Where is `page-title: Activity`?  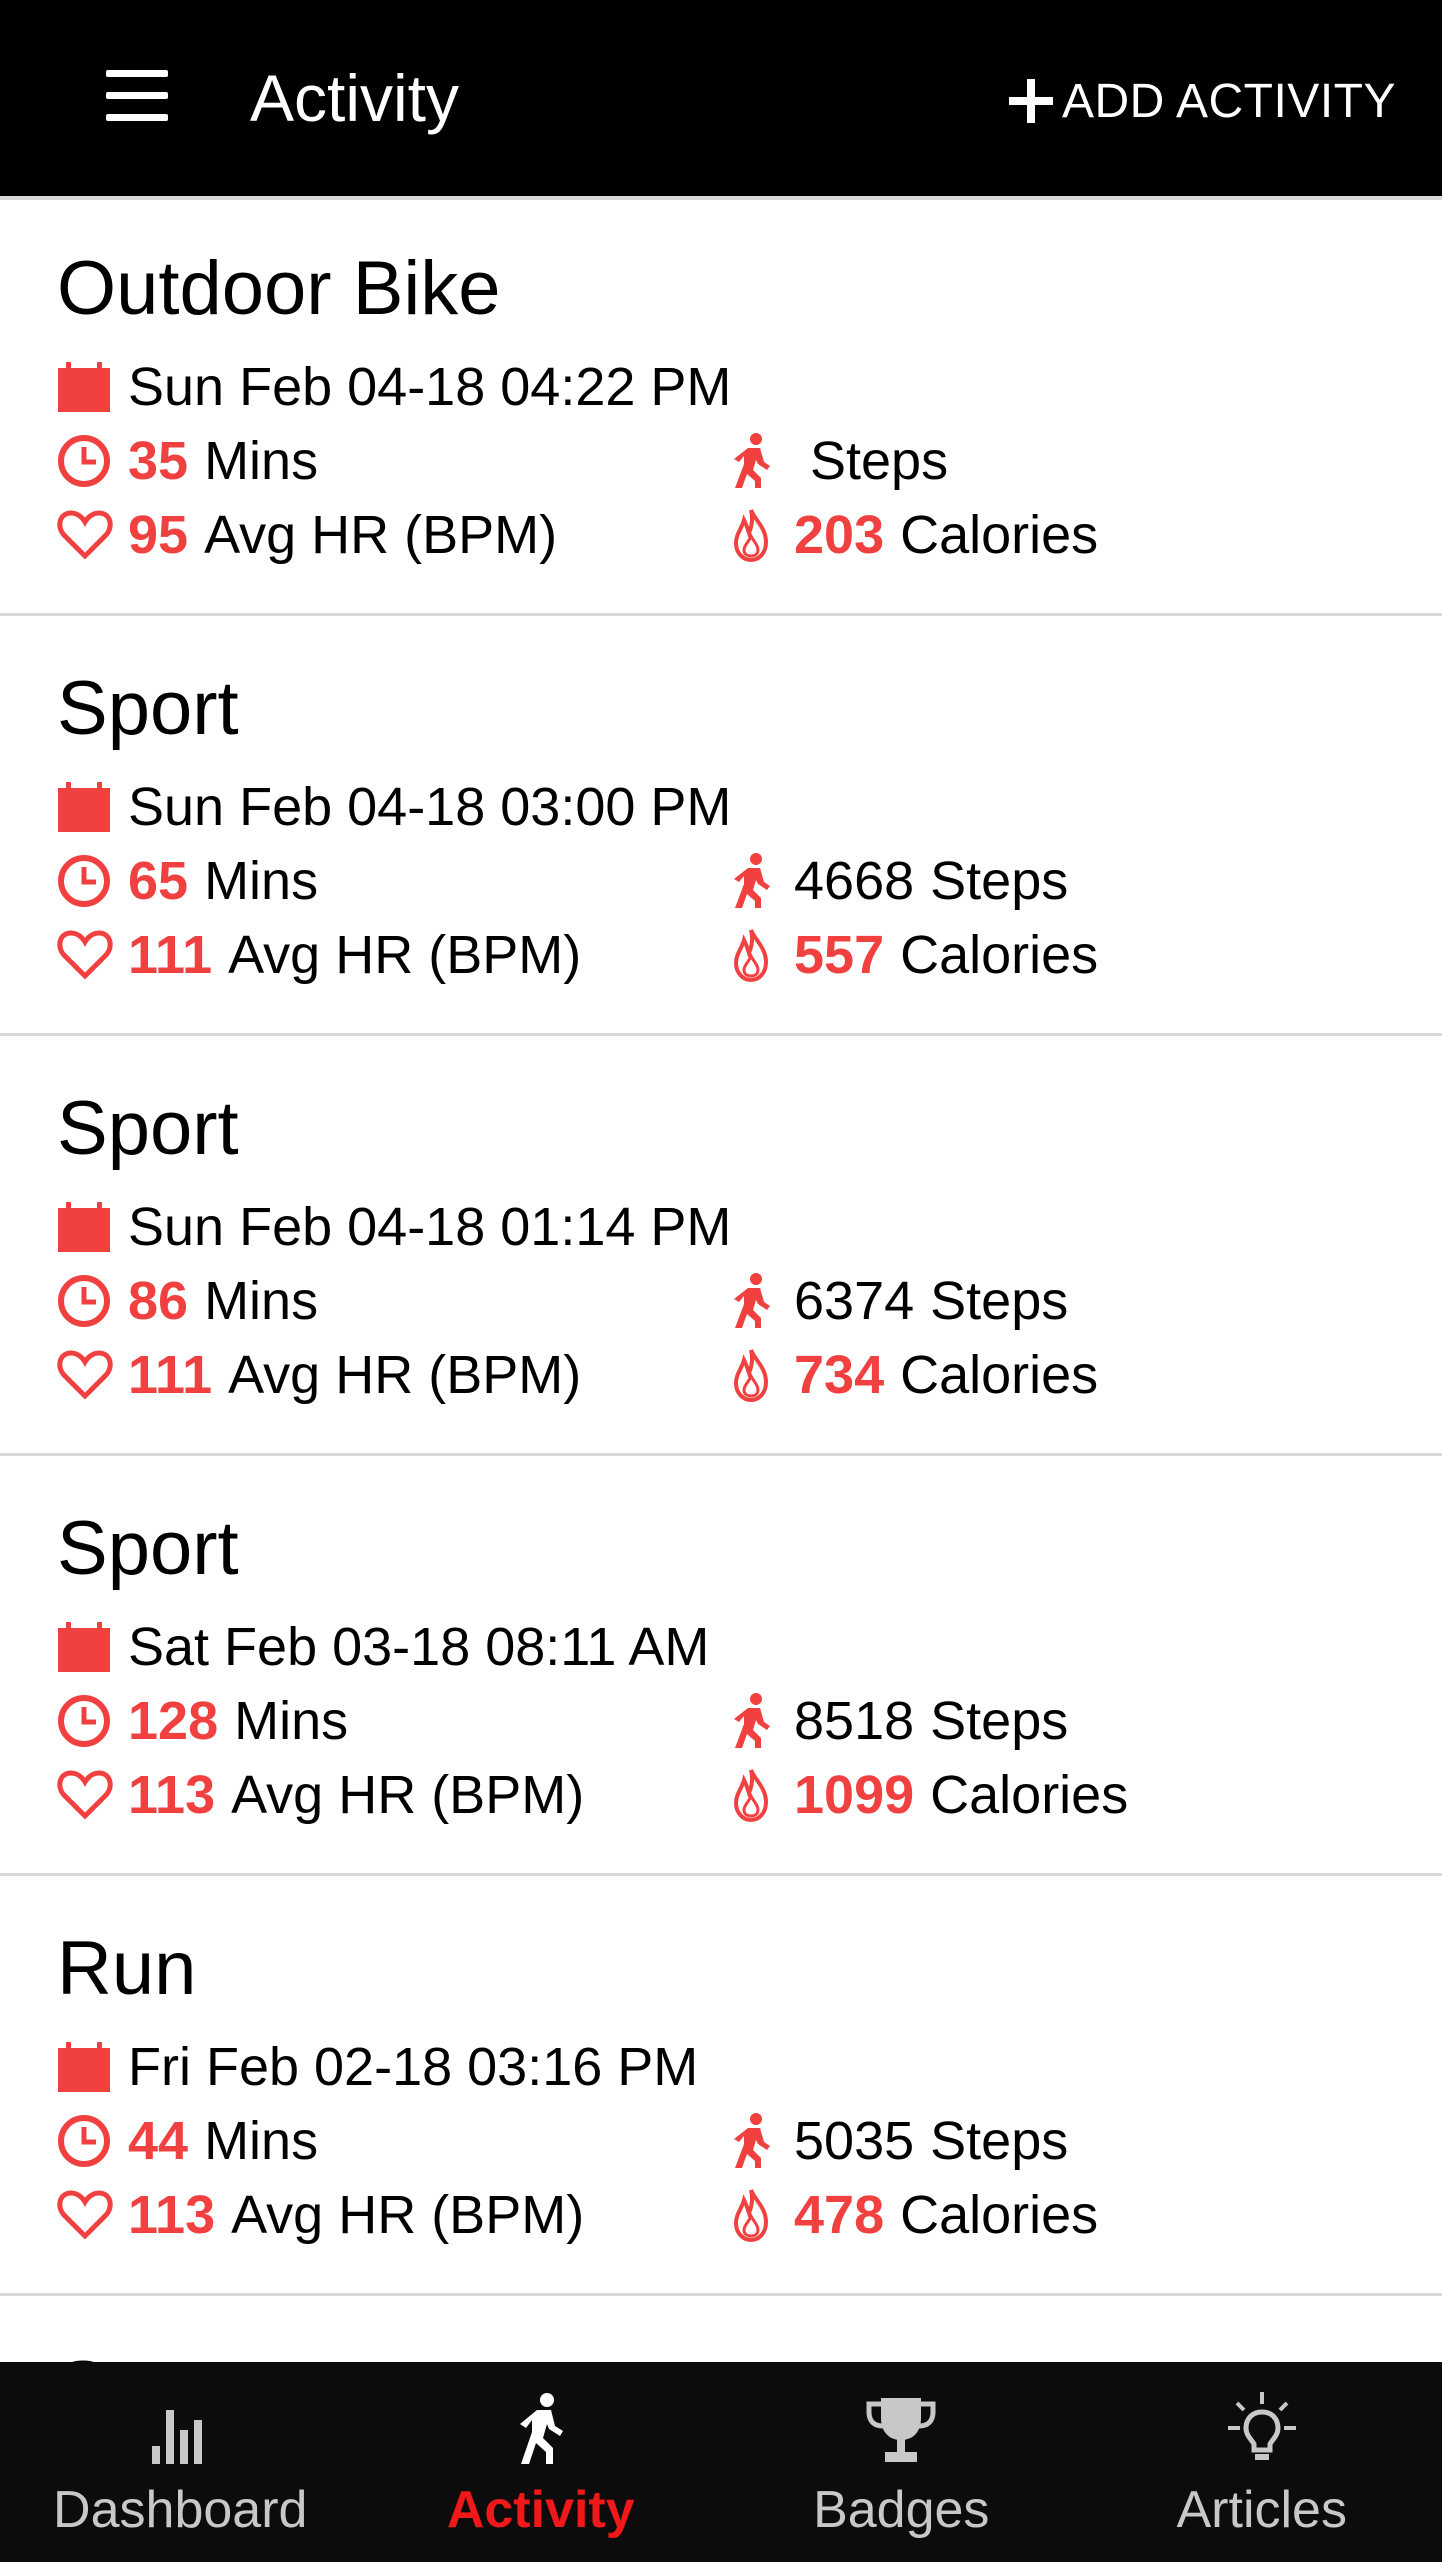
page-title: Activity is located at coordinates (355, 98).